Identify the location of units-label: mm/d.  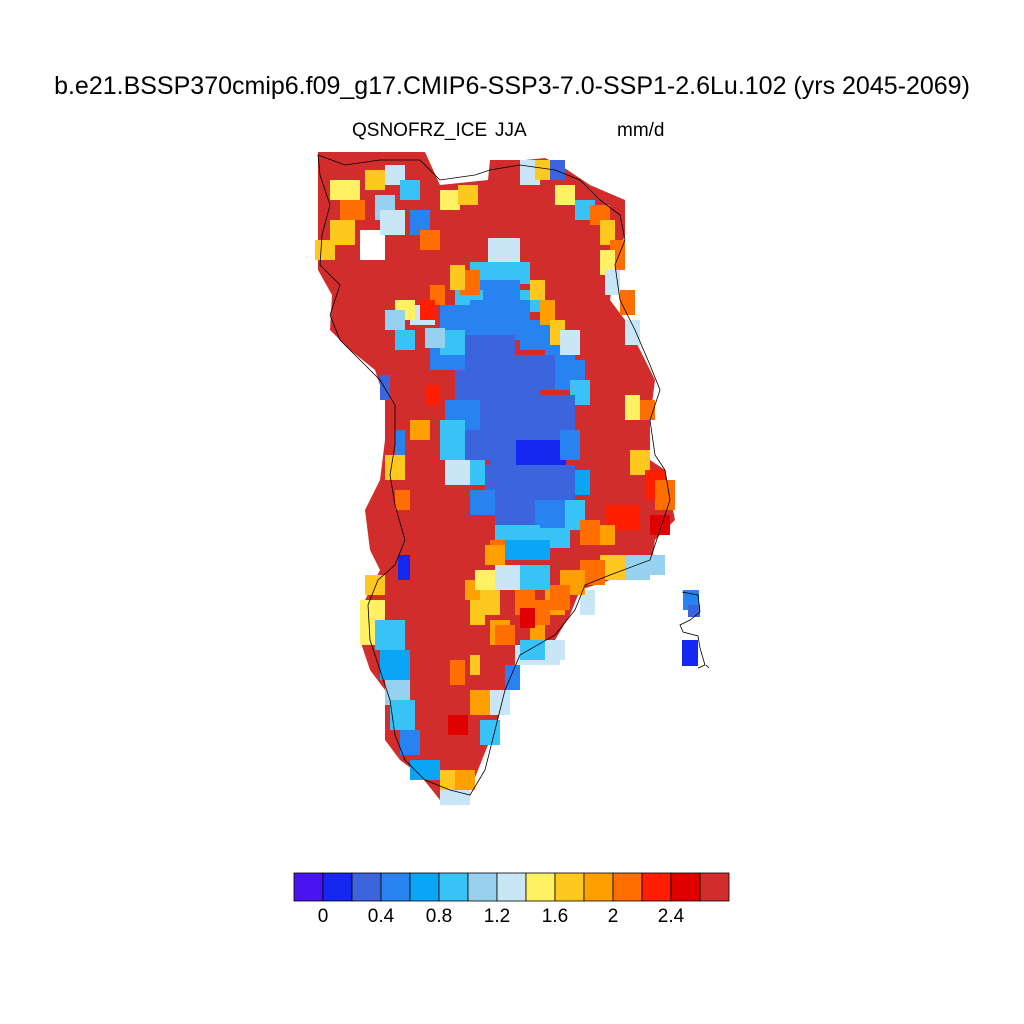
(641, 130).